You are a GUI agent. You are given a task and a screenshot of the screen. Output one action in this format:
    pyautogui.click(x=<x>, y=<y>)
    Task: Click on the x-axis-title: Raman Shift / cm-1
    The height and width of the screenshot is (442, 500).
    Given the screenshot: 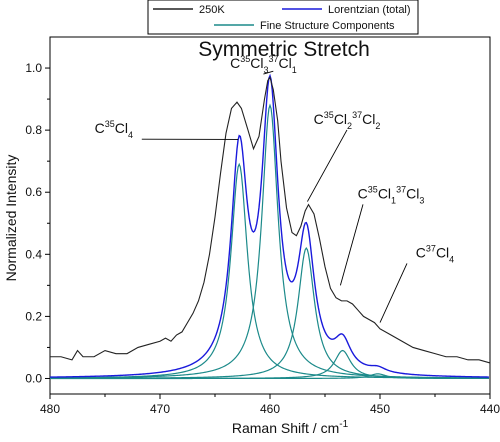 What is the action you would take?
    pyautogui.click(x=290, y=427)
    